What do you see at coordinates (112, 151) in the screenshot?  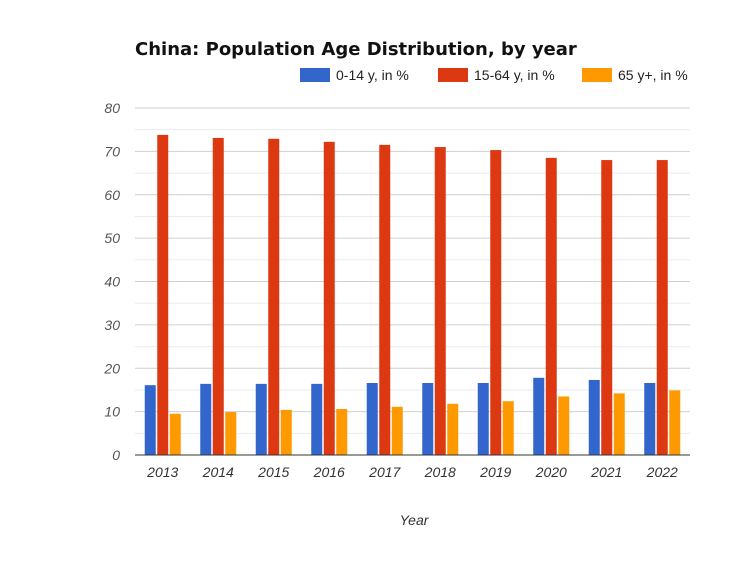 I see `y-tick-label: 70` at bounding box center [112, 151].